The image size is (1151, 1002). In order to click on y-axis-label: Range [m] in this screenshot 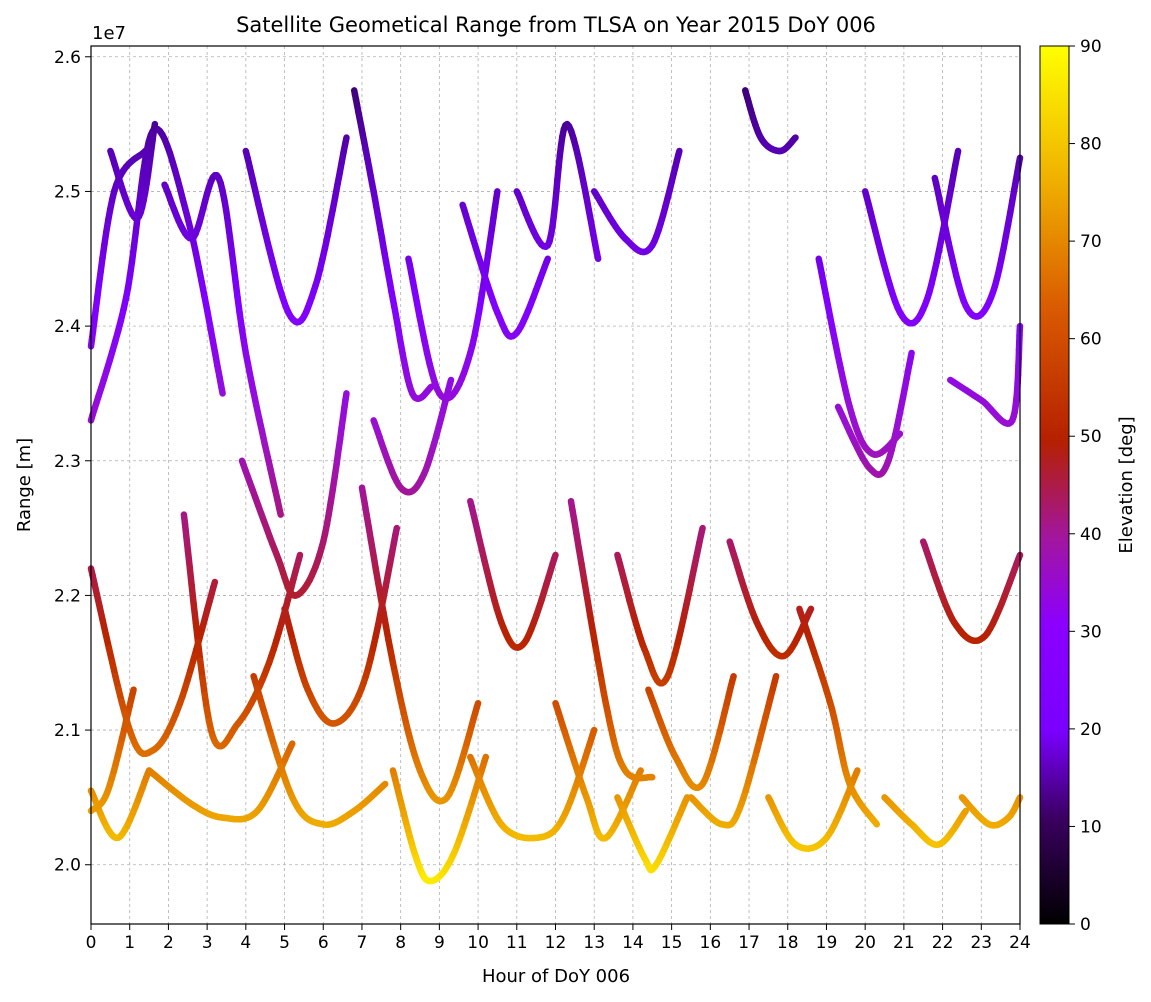, I will do `click(24, 485)`.